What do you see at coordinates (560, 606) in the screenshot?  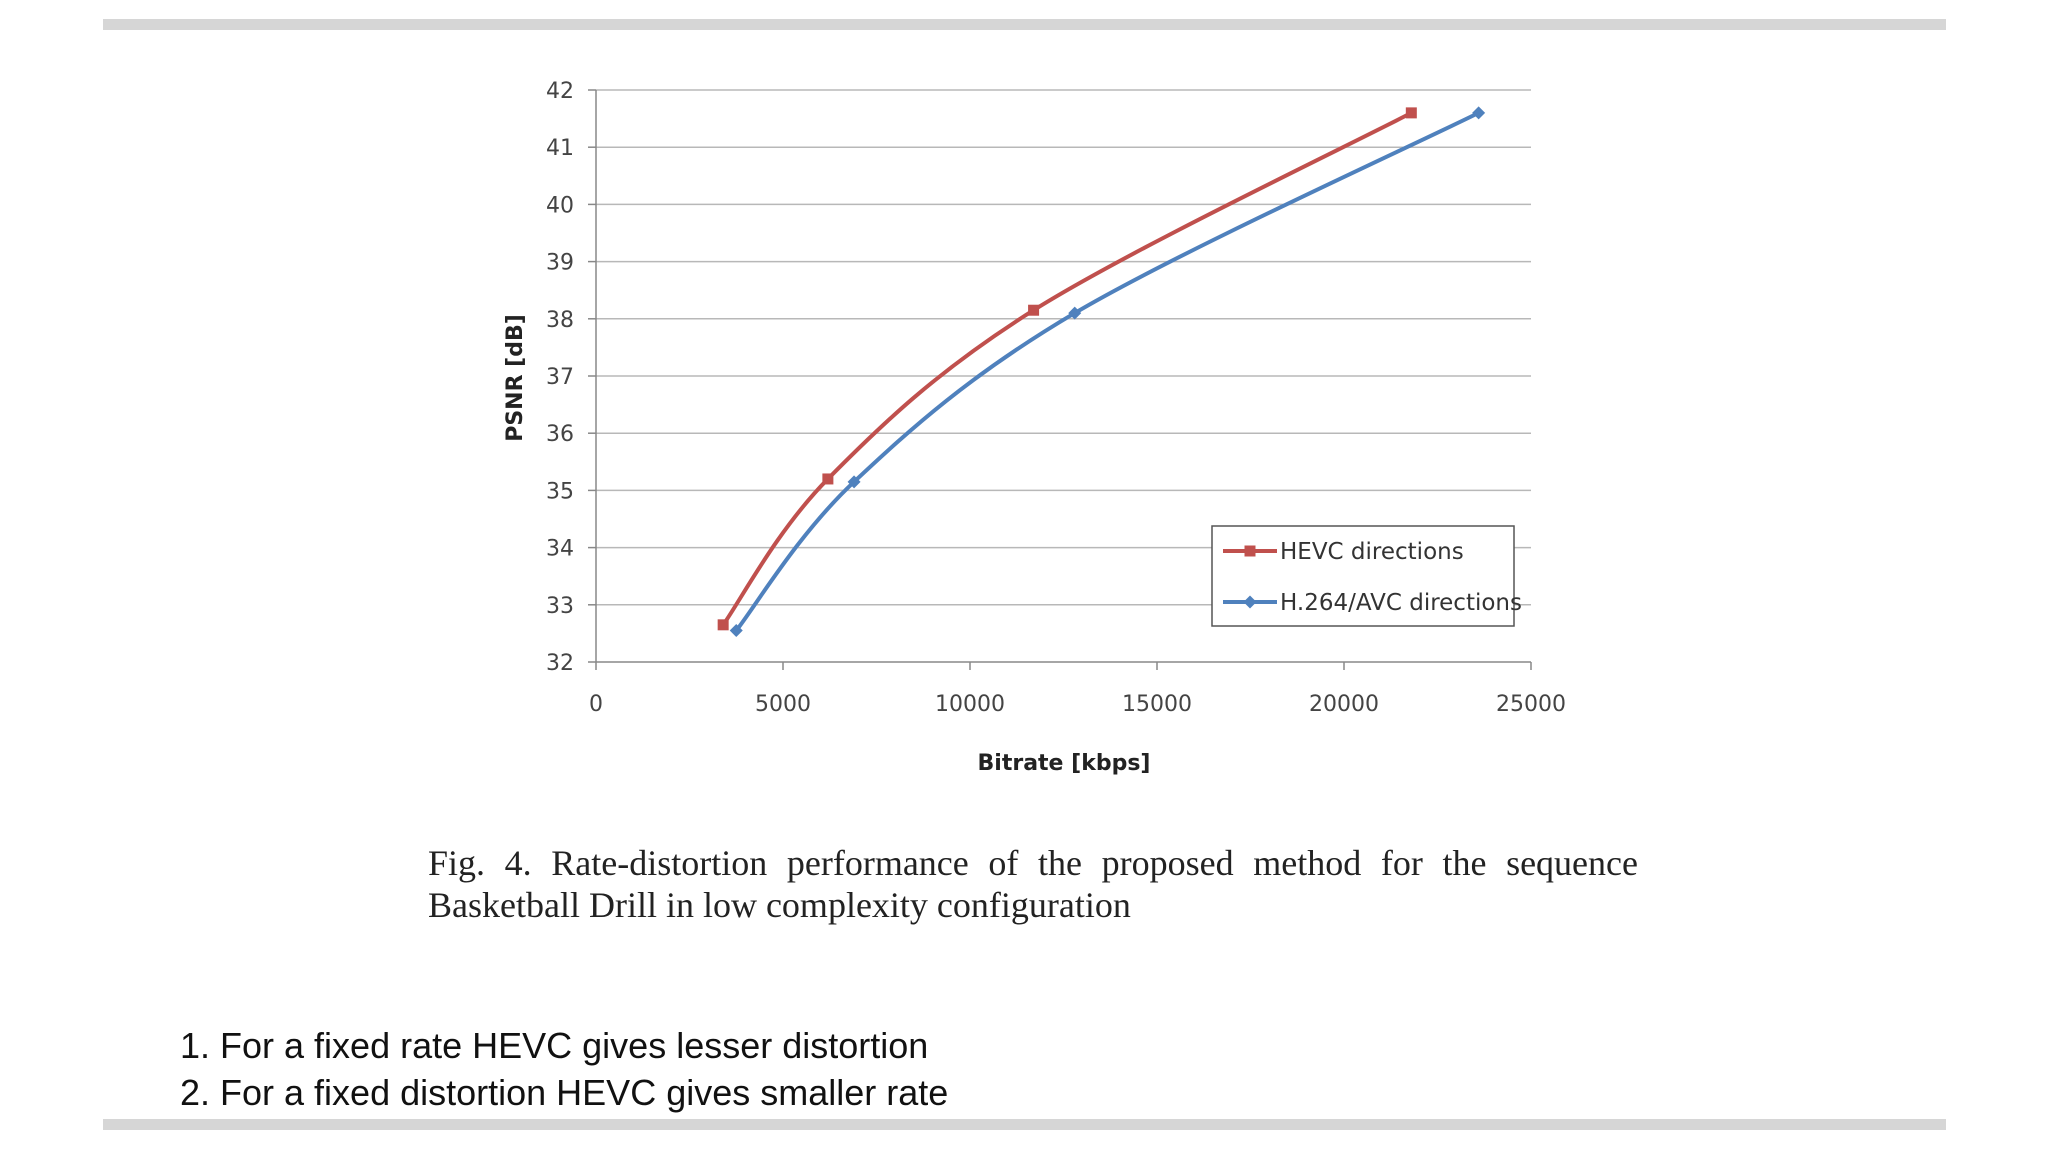 I see `y-tick-label: 33` at bounding box center [560, 606].